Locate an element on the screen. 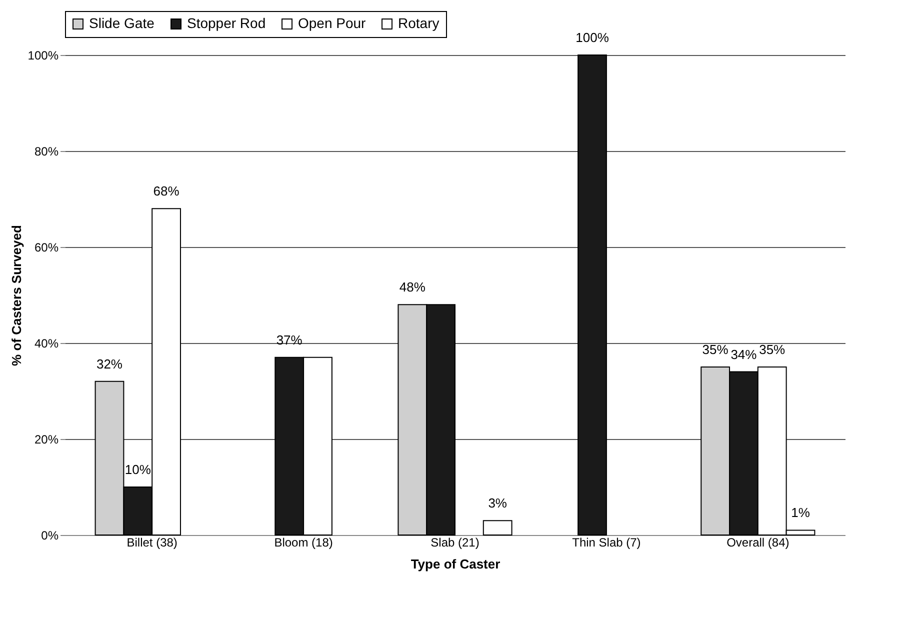 This screenshot has height=619, width=917. data-label: 100% is located at coordinates (593, 37).